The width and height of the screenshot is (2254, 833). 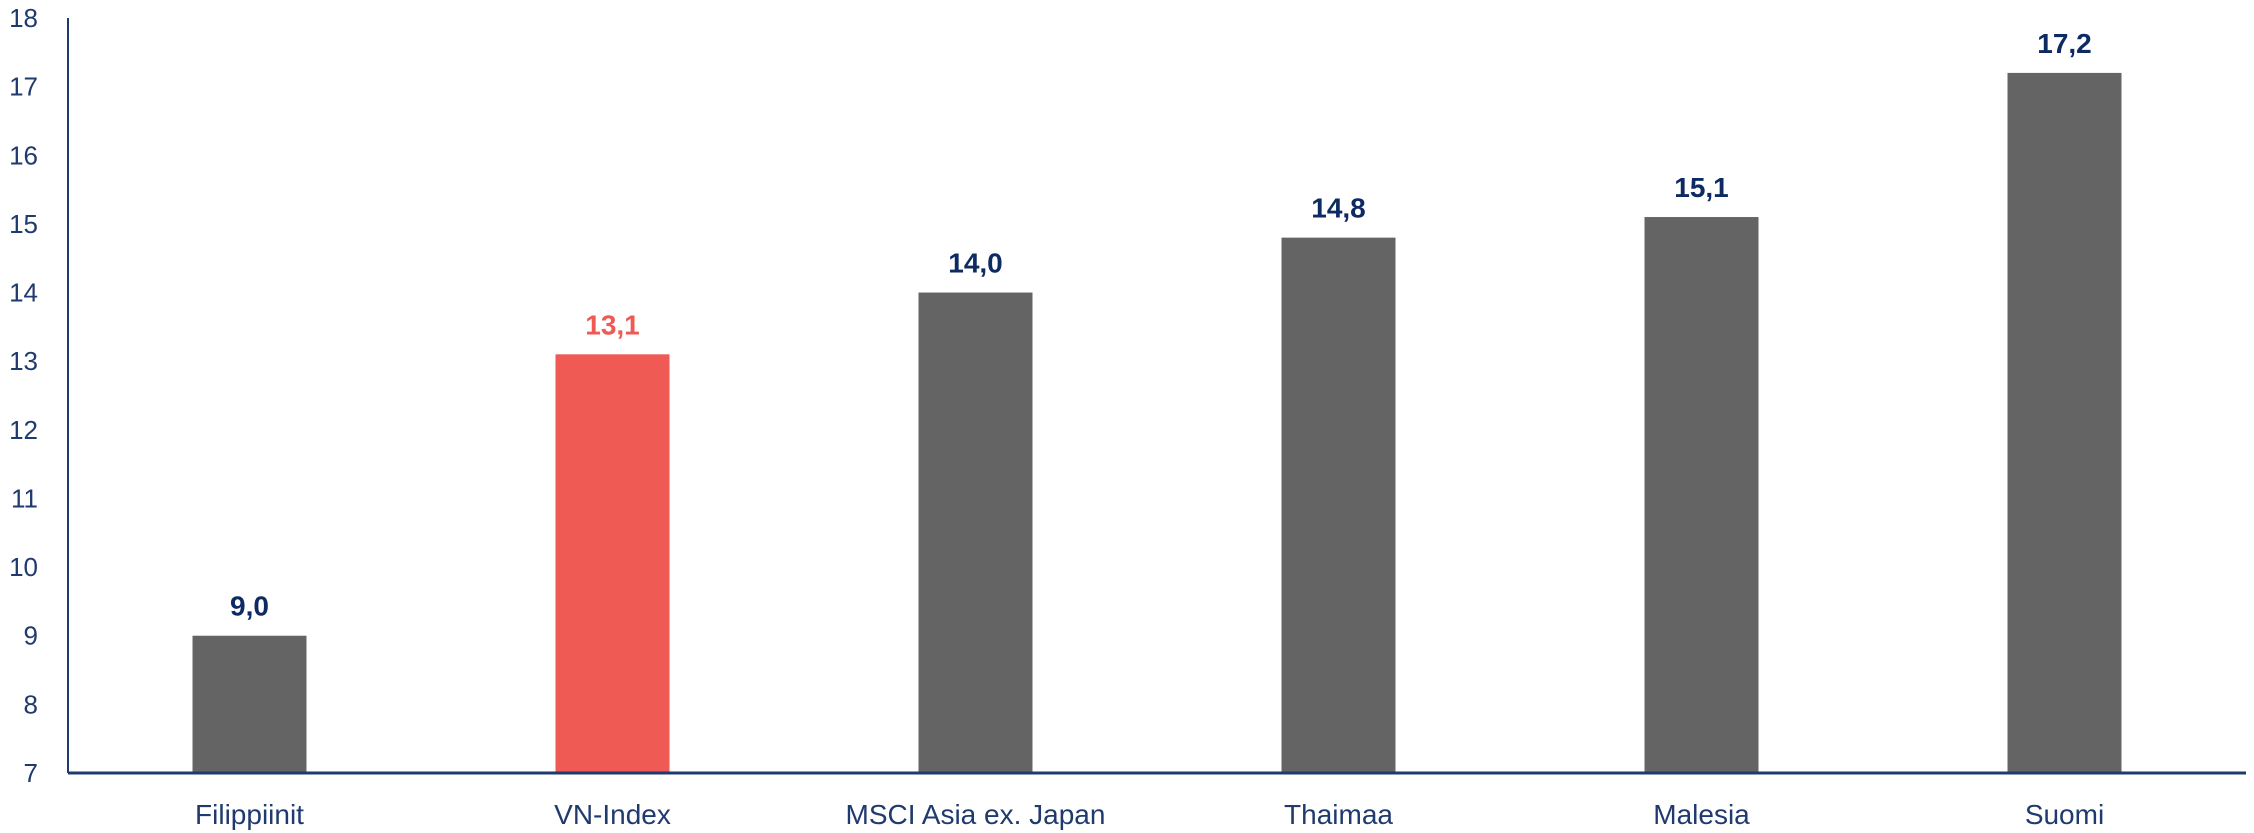 I want to click on data-label: 14,8, so click(x=1338, y=208).